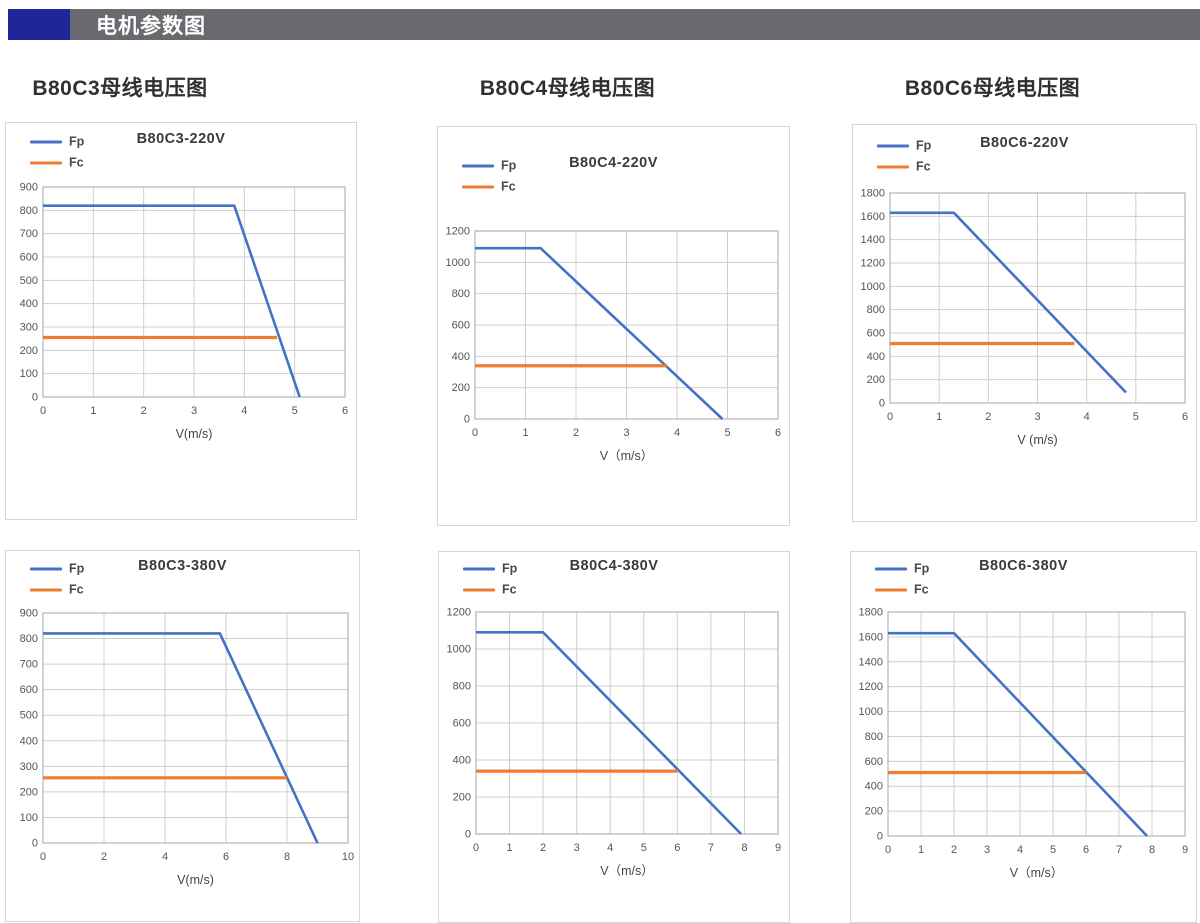  Describe the element at coordinates (873, 287) in the screenshot. I see `svg-text: 1000` at that location.